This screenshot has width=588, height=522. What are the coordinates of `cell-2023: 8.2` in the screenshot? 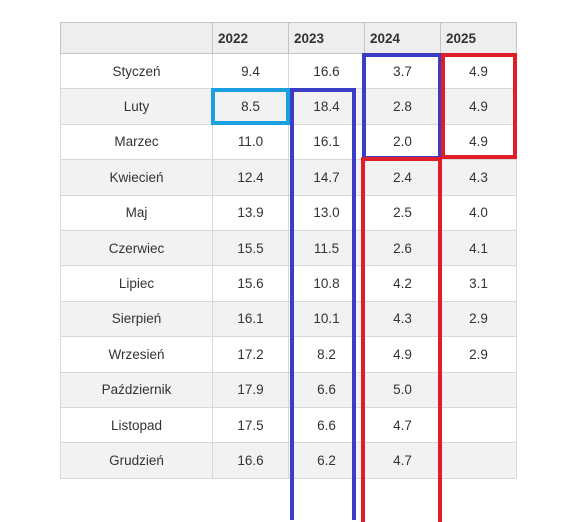 It's located at (326, 354).